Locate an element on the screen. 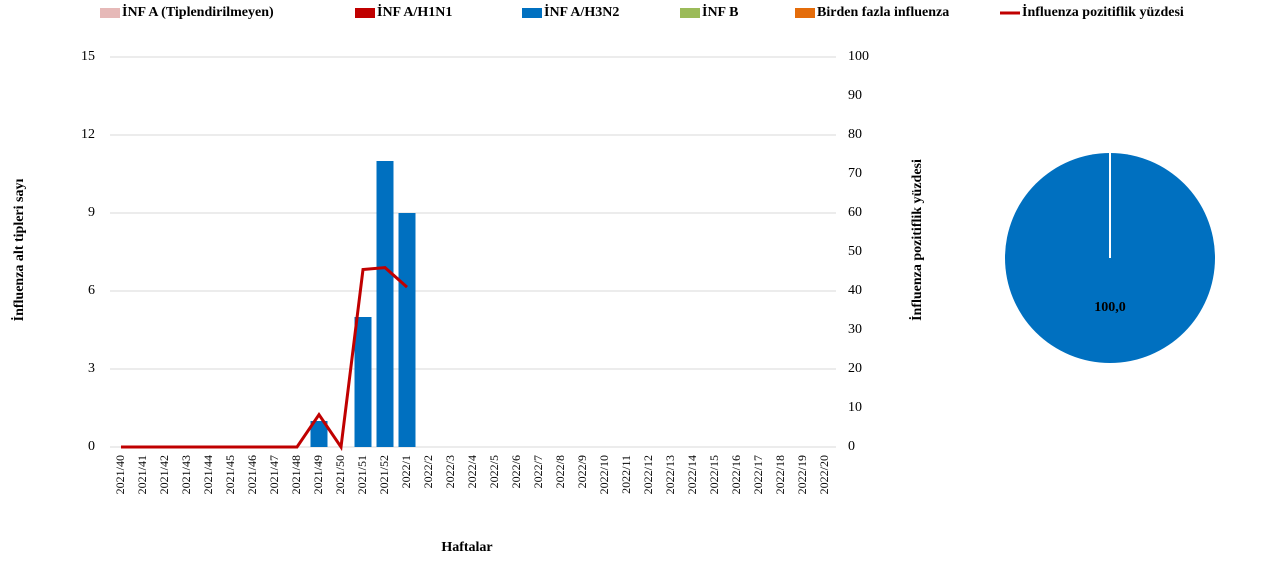 Image resolution: width=1276 pixels, height=568 pixels. legend-label: İNF A/H1N1 is located at coordinates (414, 11).